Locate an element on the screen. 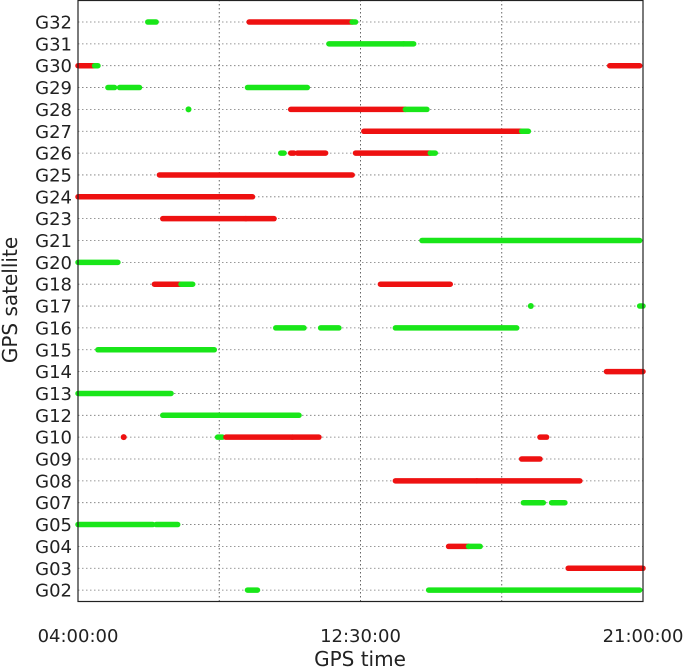 The height and width of the screenshot is (671, 685). visibility-point-g10 is located at coordinates (123, 437).